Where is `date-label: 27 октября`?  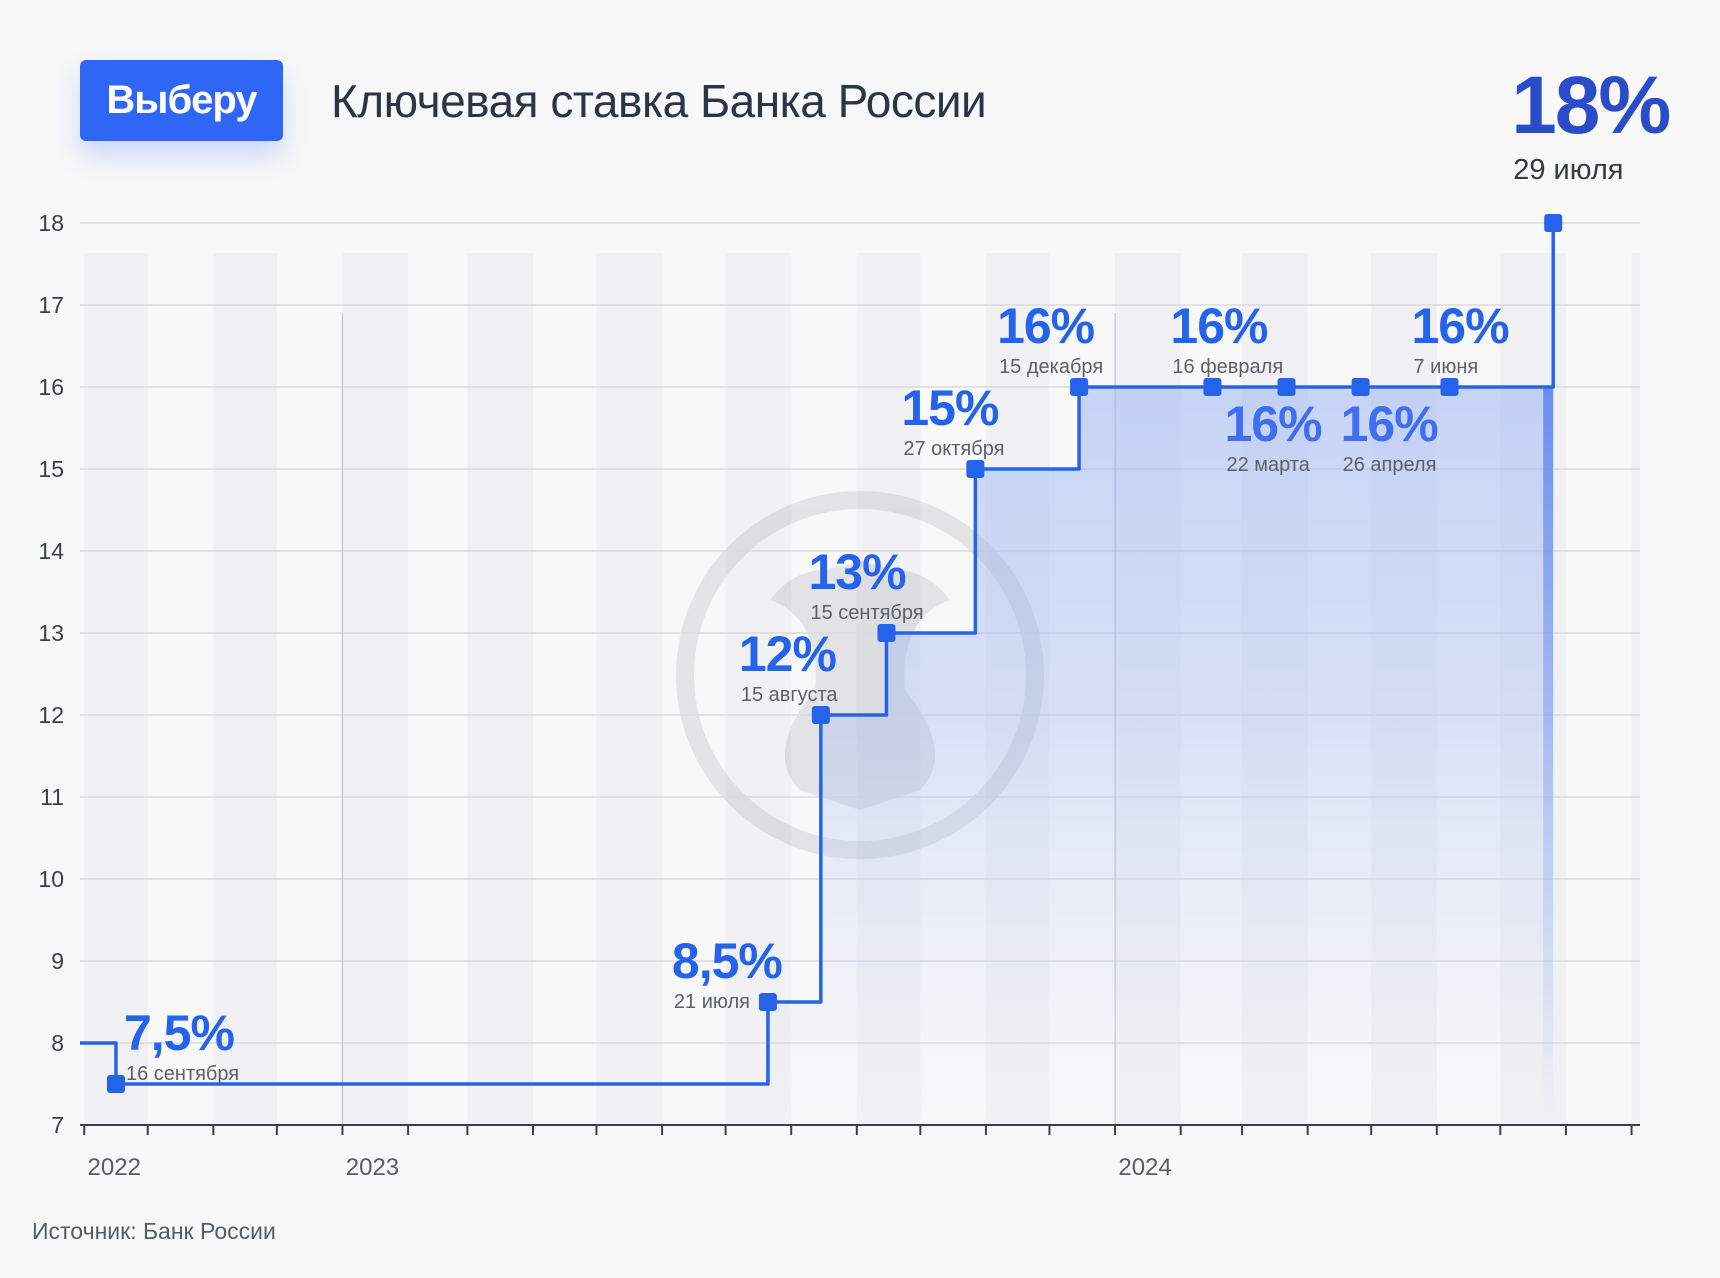
date-label: 27 октября is located at coordinates (953, 449).